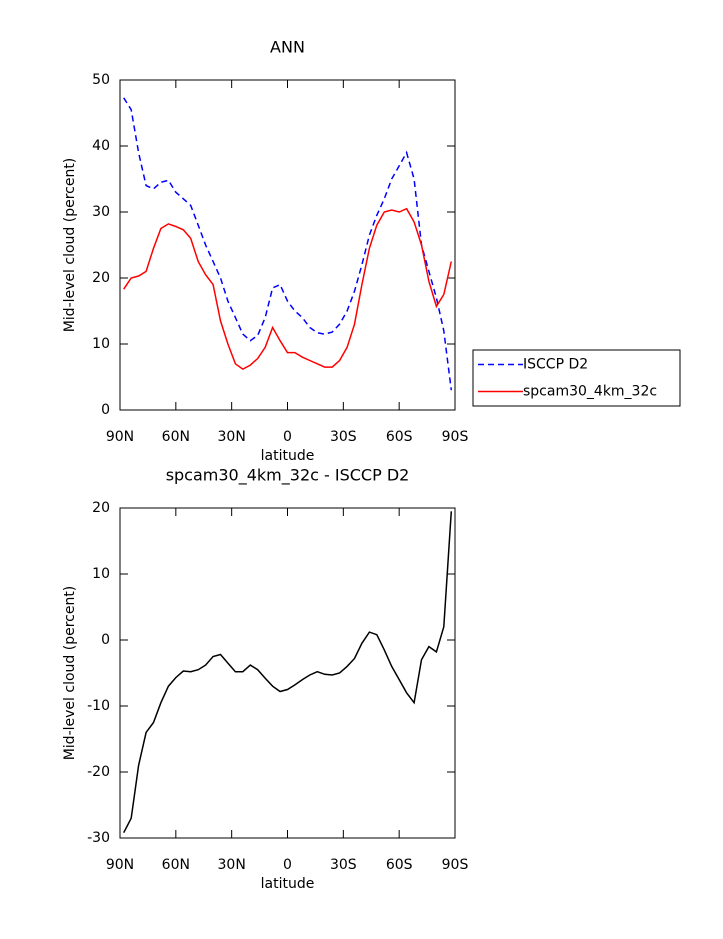 The height and width of the screenshot is (939, 723). Describe the element at coordinates (101, 212) in the screenshot. I see `y-tick-label: 30` at that location.